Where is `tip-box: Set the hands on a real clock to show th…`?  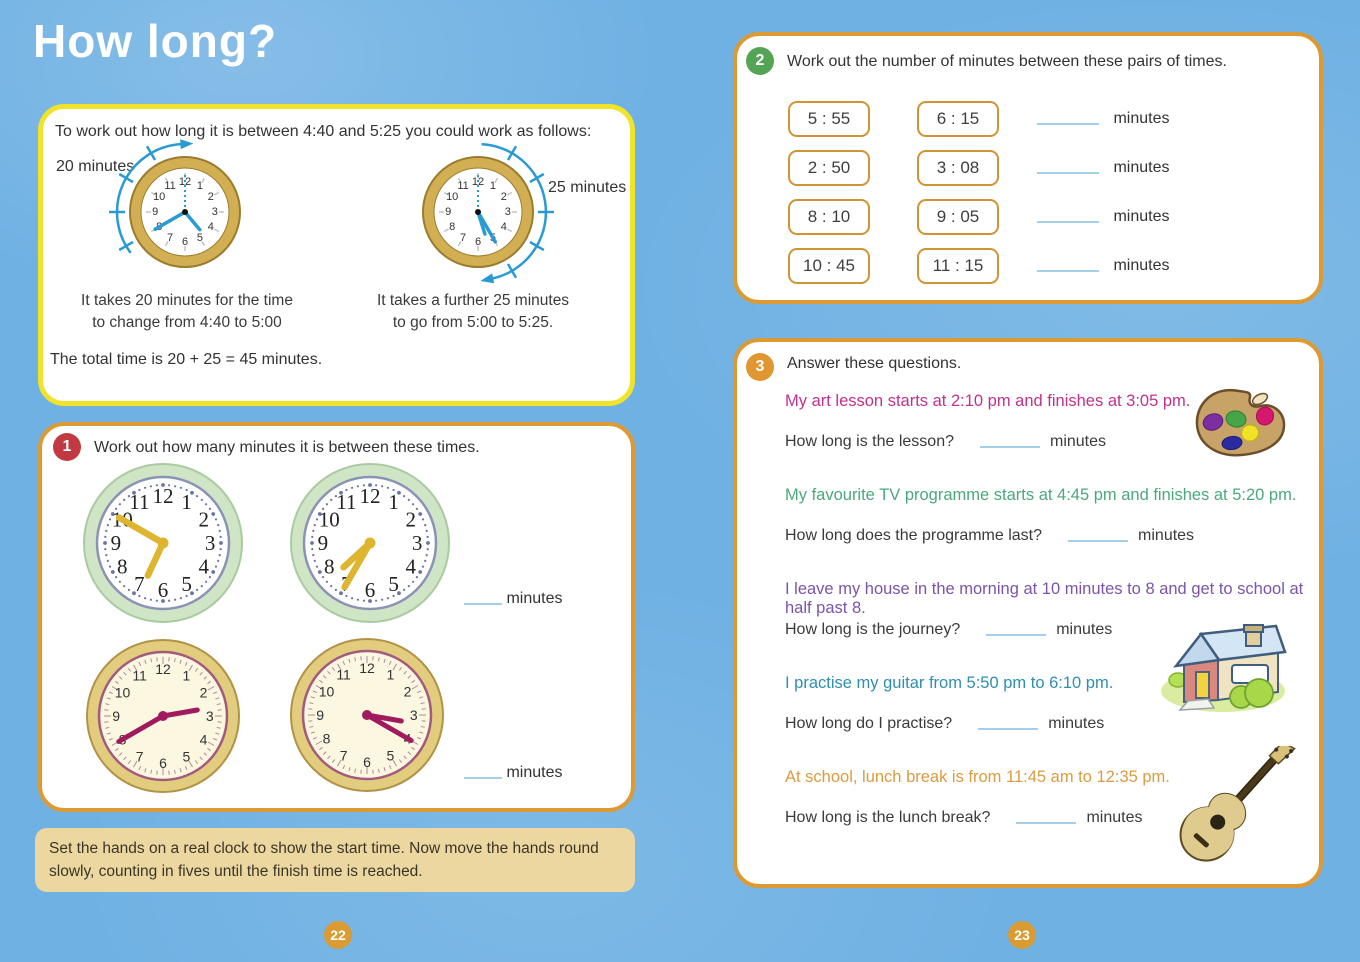 tip-box: Set the hands on a real clock to show th… is located at coordinates (335, 860).